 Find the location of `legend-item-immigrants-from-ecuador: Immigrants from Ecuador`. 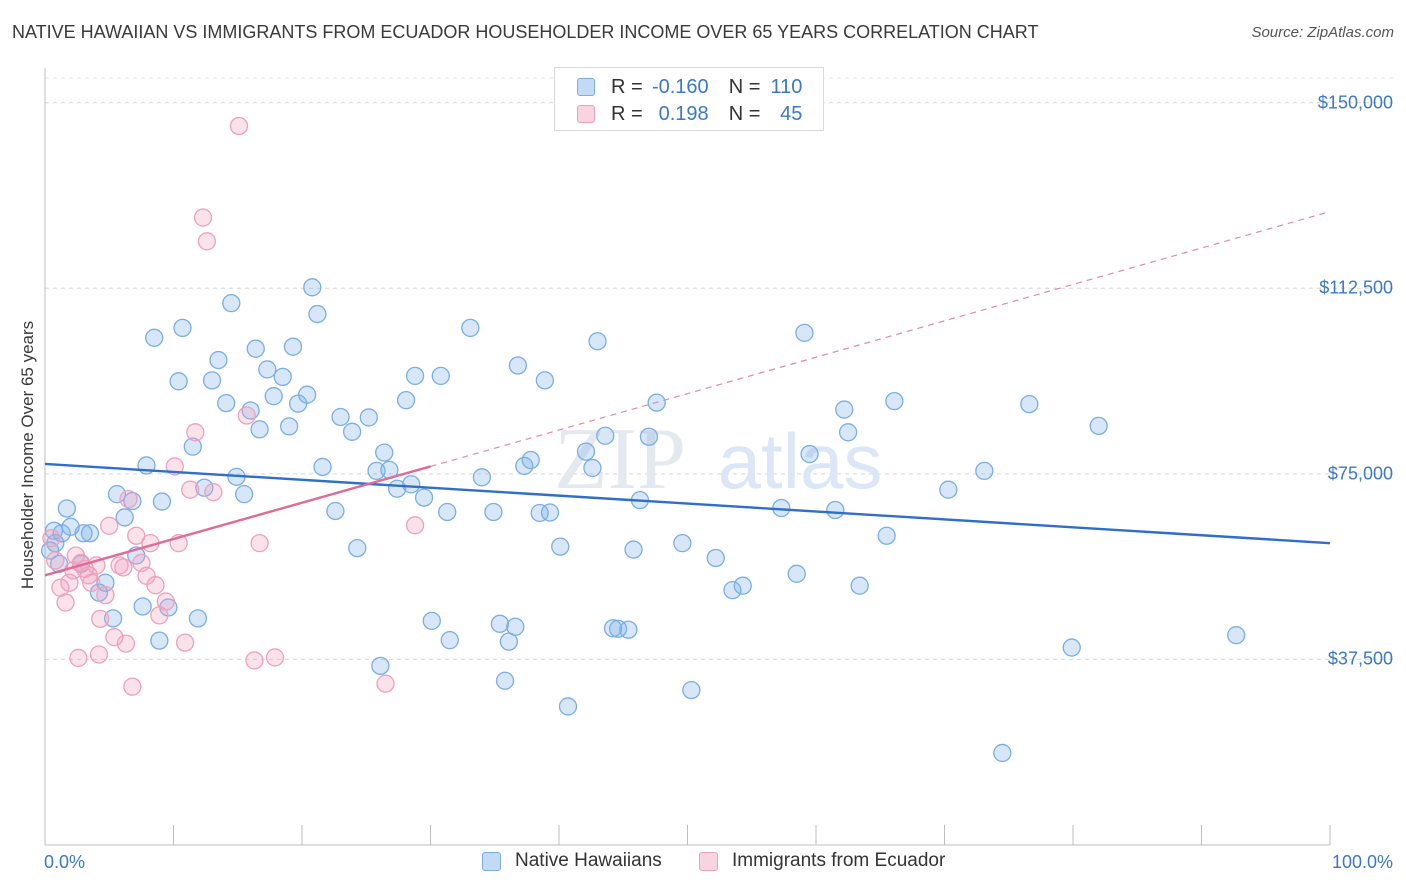

legend-item-immigrants-from-ecuador: Immigrants from Ecuador is located at coordinates (822, 861).